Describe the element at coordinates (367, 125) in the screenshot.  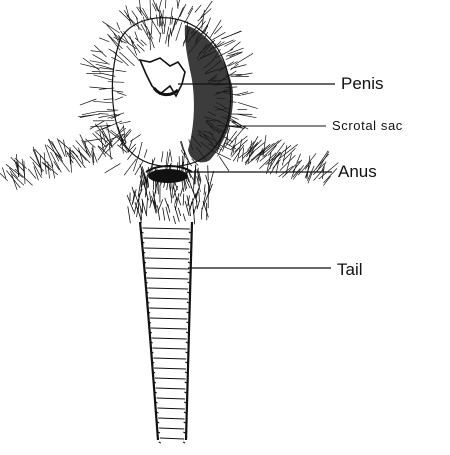
I see `label-scrotal-sac: Scrotal sac` at that location.